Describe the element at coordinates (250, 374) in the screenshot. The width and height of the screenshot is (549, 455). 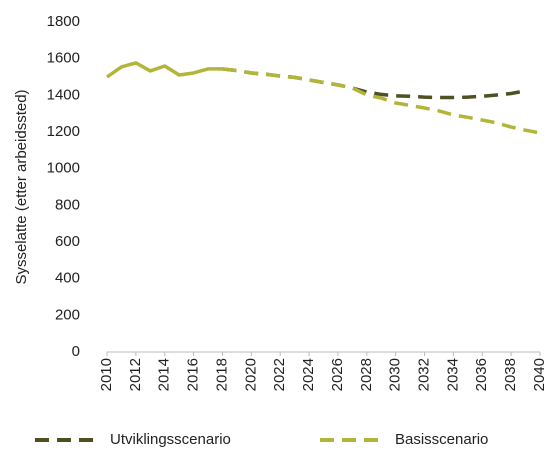
I see `x-tick-label: 2020` at that location.